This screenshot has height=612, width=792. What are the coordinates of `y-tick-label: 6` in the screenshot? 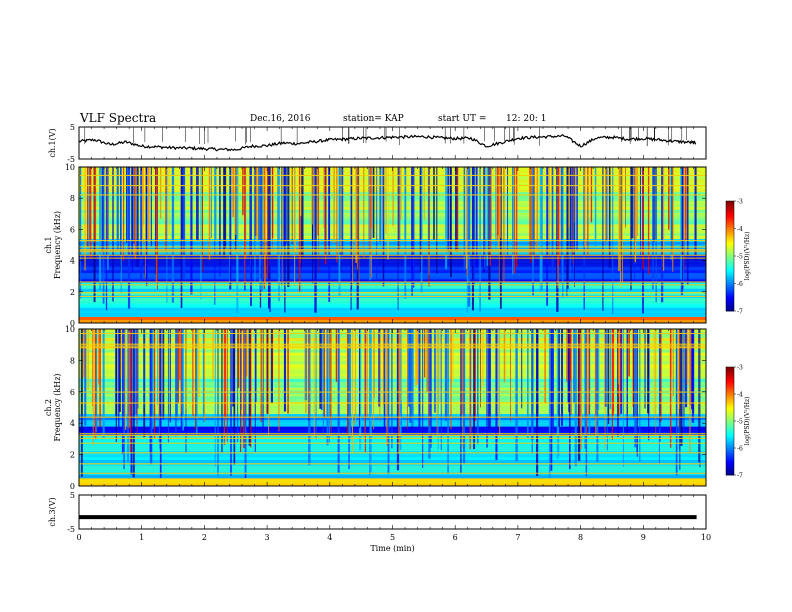 It's located at (72, 229).